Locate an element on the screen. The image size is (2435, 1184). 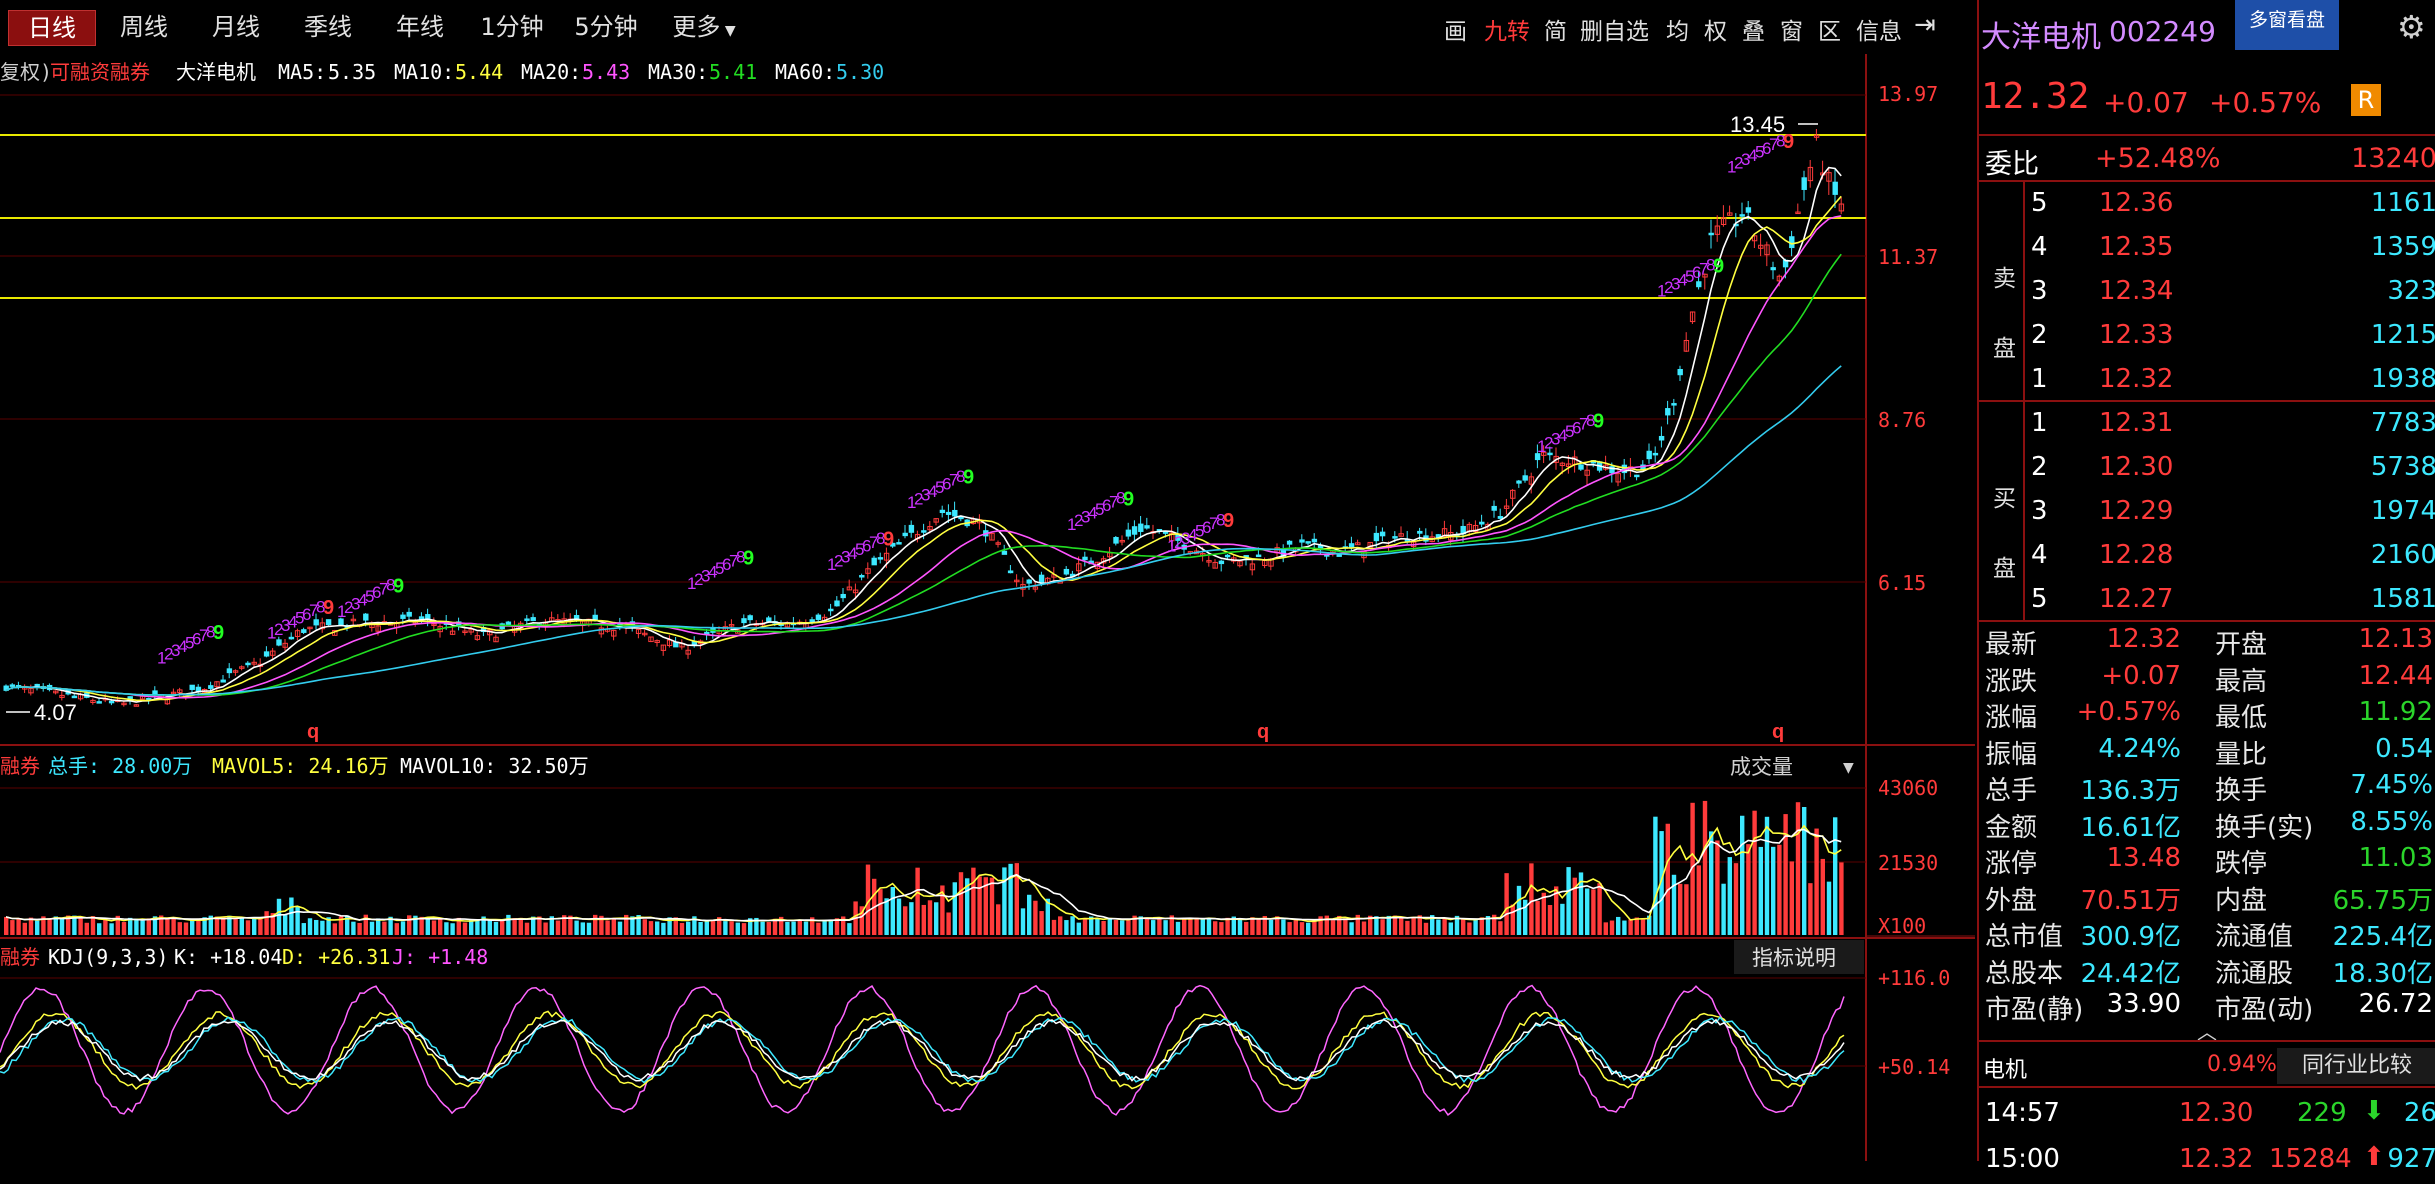
tab-weekly: 周线 is located at coordinates (144, 27).